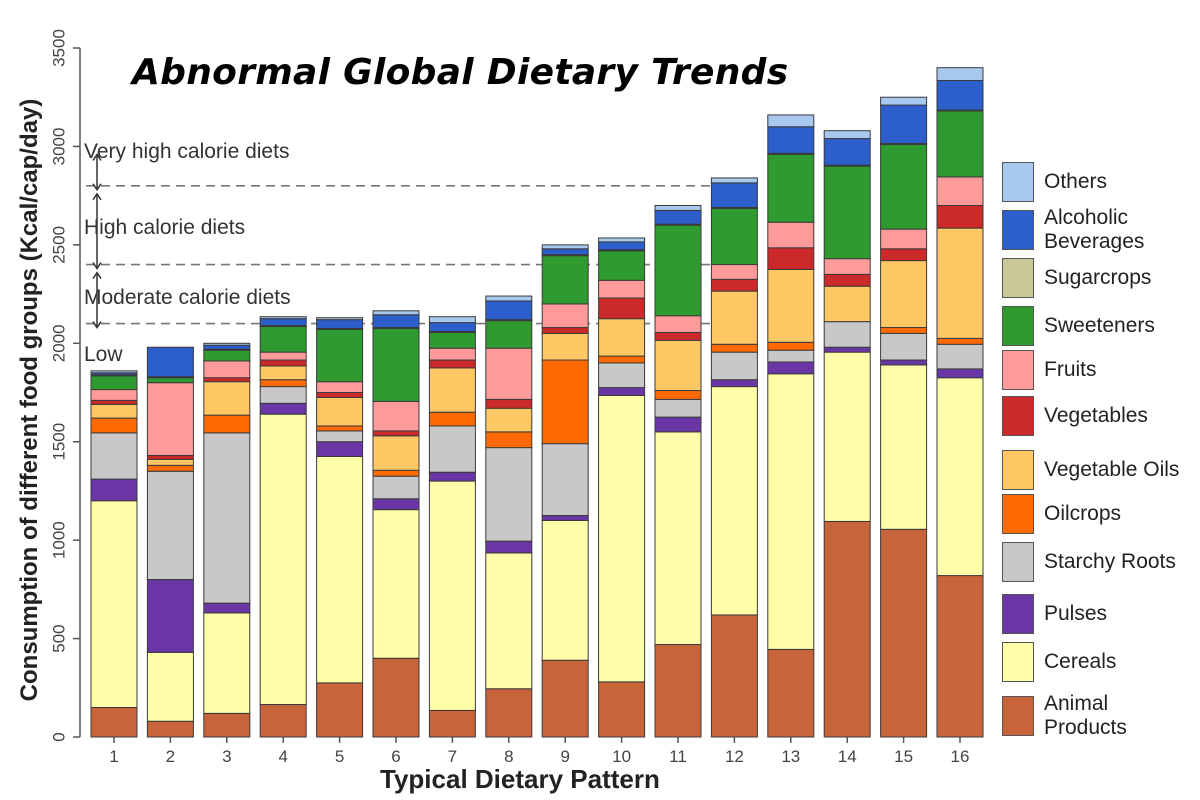  I want to click on zone-arrow, so click(97, 300).